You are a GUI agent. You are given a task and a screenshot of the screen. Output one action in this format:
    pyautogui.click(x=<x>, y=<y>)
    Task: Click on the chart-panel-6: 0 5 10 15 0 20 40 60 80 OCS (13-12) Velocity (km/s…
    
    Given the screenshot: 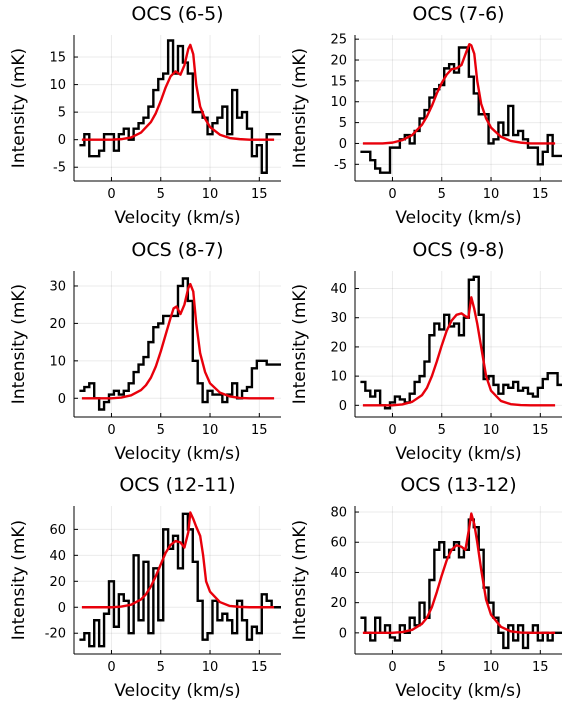 What is the action you would take?
    pyautogui.click(x=426, y=587)
    